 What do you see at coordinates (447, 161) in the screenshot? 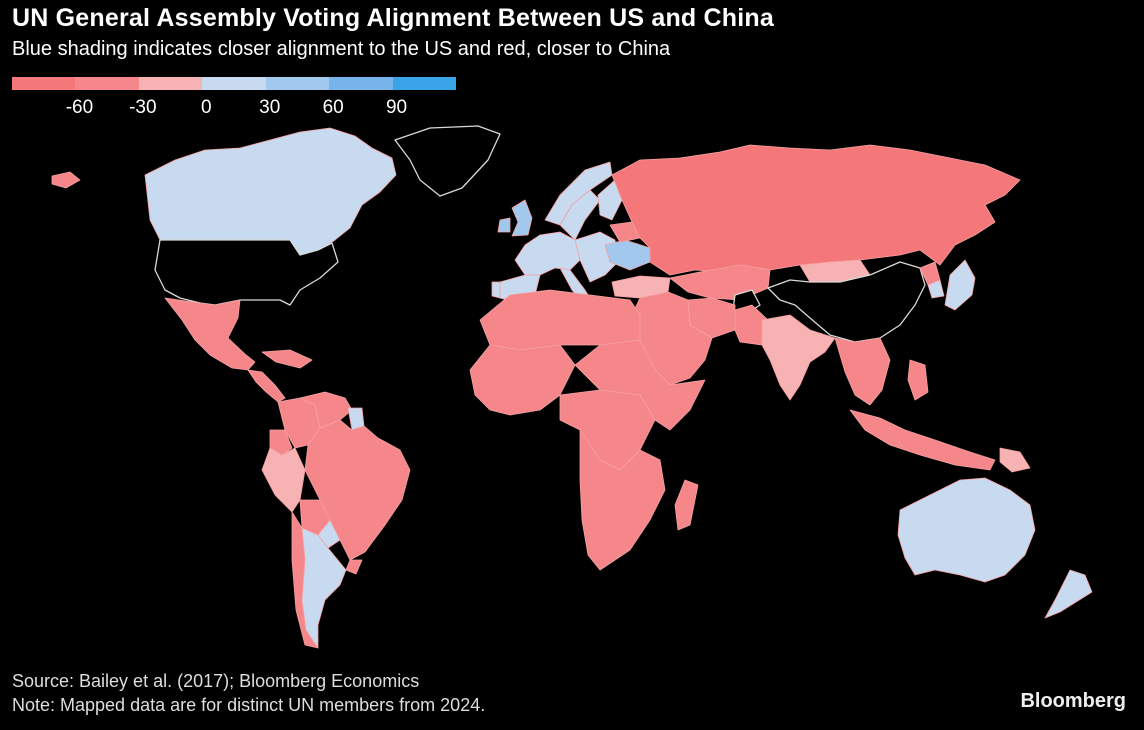
I see `region-greenland` at bounding box center [447, 161].